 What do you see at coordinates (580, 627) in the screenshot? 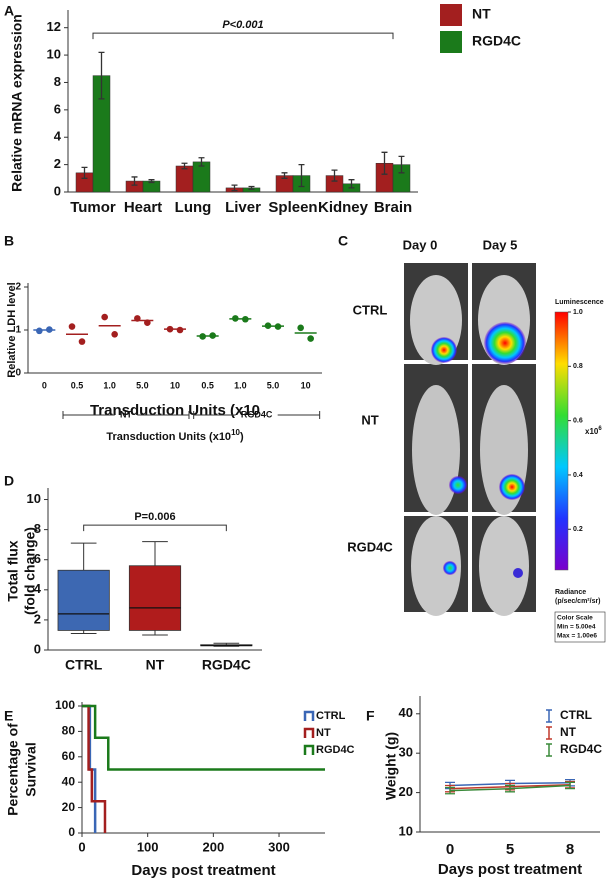
I see `color-scale-box` at bounding box center [580, 627].